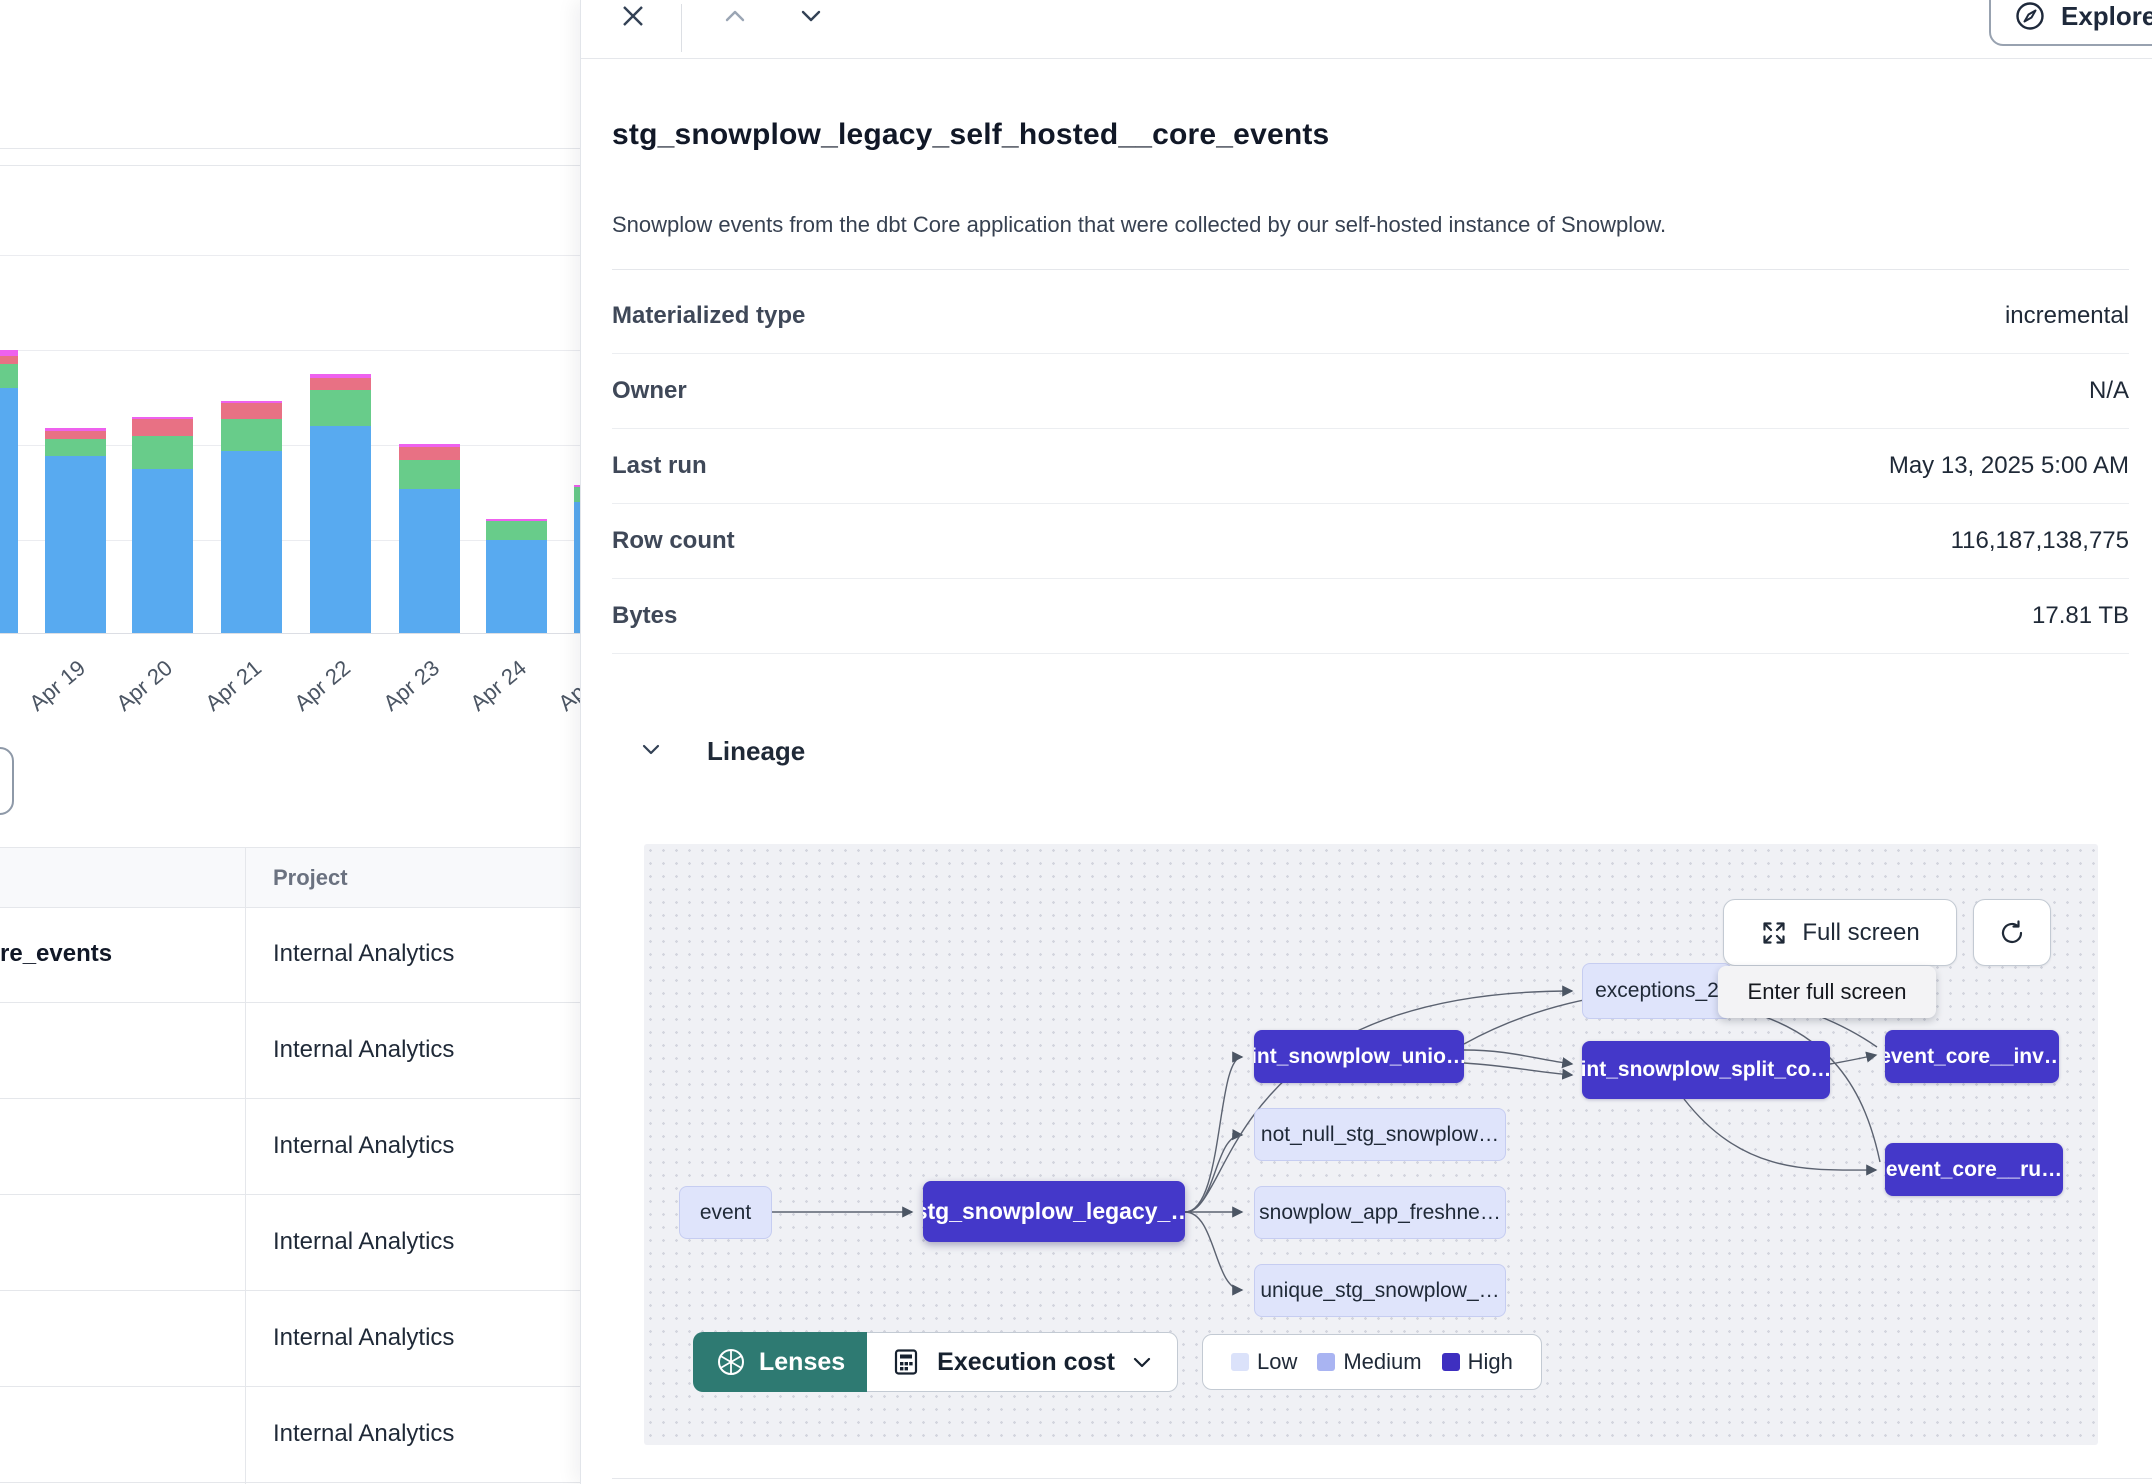  What do you see at coordinates (731, 1362) in the screenshot?
I see `aperture-icon` at bounding box center [731, 1362].